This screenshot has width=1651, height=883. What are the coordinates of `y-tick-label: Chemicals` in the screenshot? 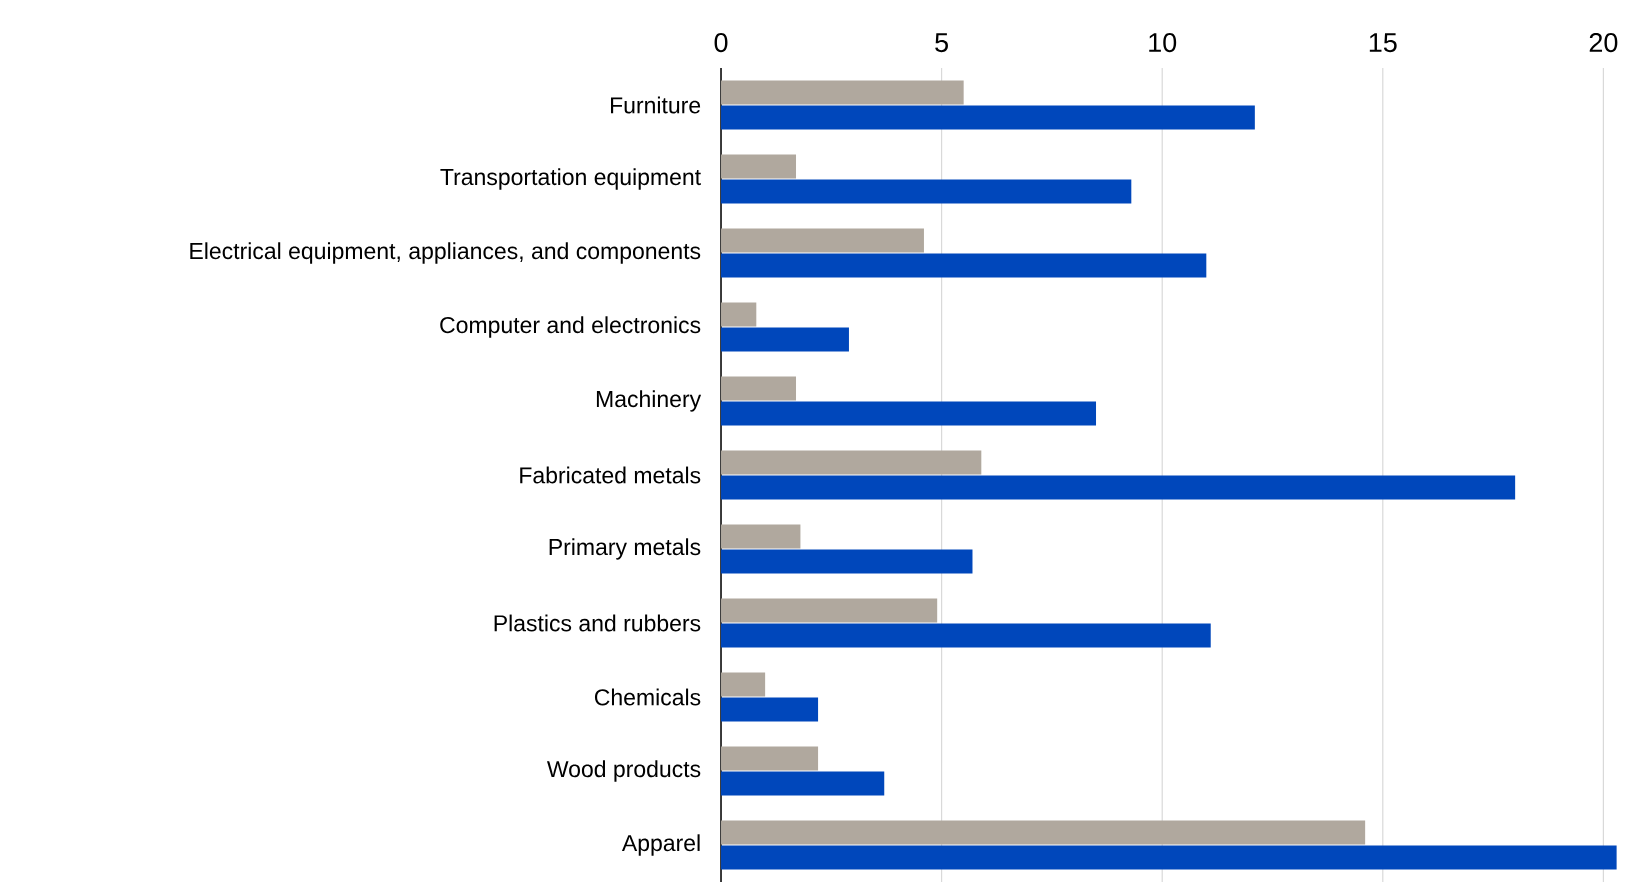 It's located at (647, 697).